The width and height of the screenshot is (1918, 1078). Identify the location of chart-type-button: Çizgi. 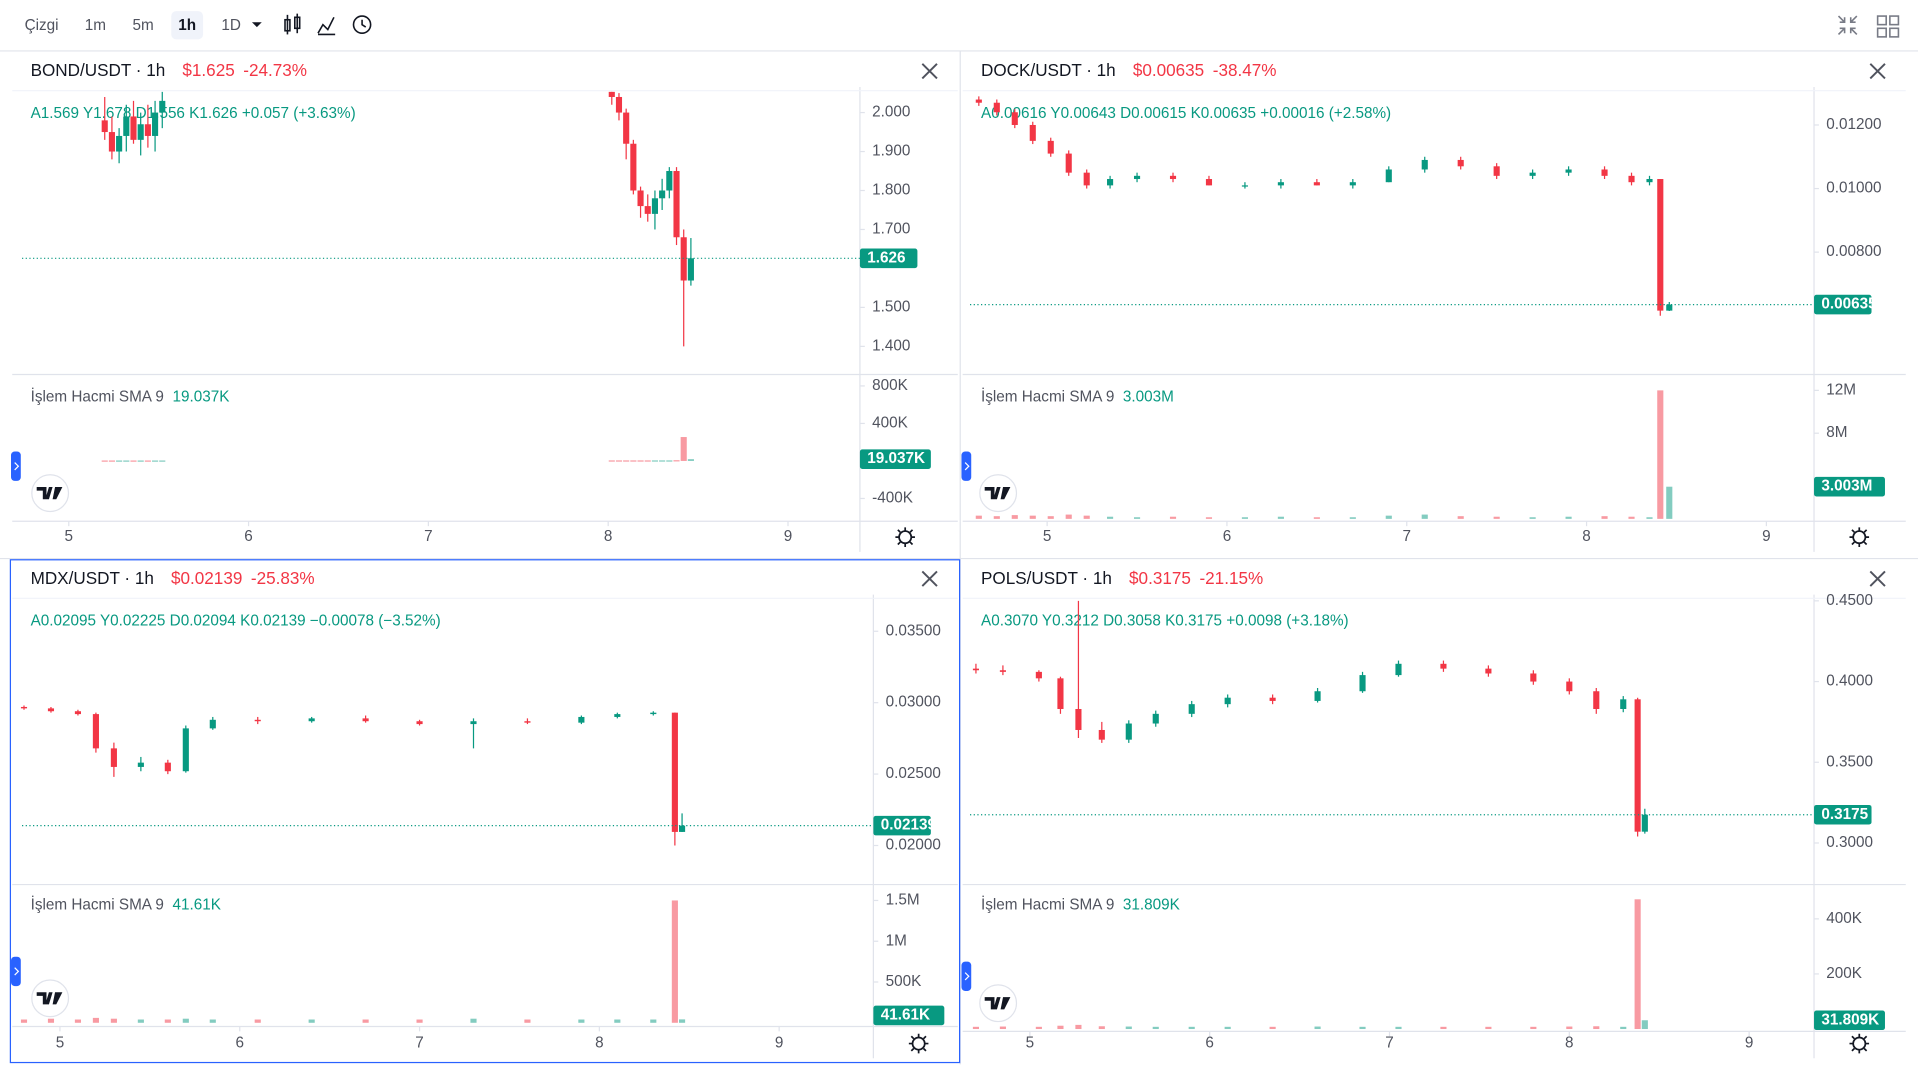
(42, 25).